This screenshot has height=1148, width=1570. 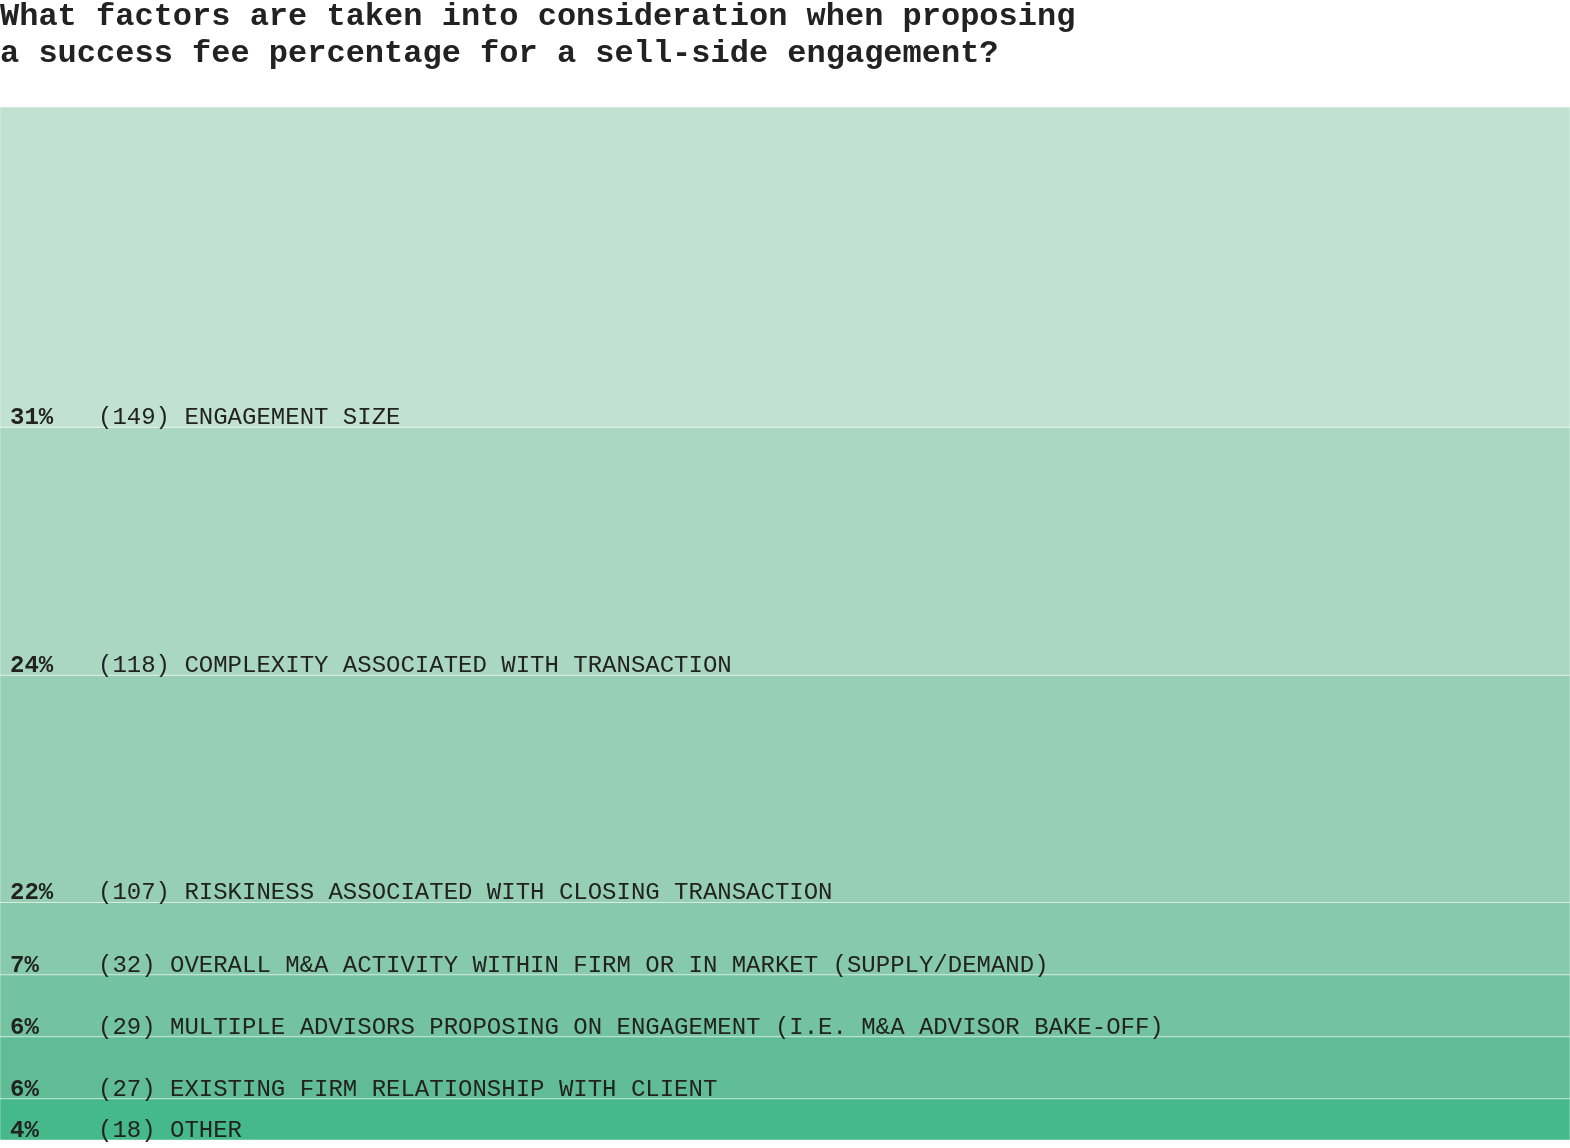 I want to click on data-label: 7%, so click(x=25, y=965).